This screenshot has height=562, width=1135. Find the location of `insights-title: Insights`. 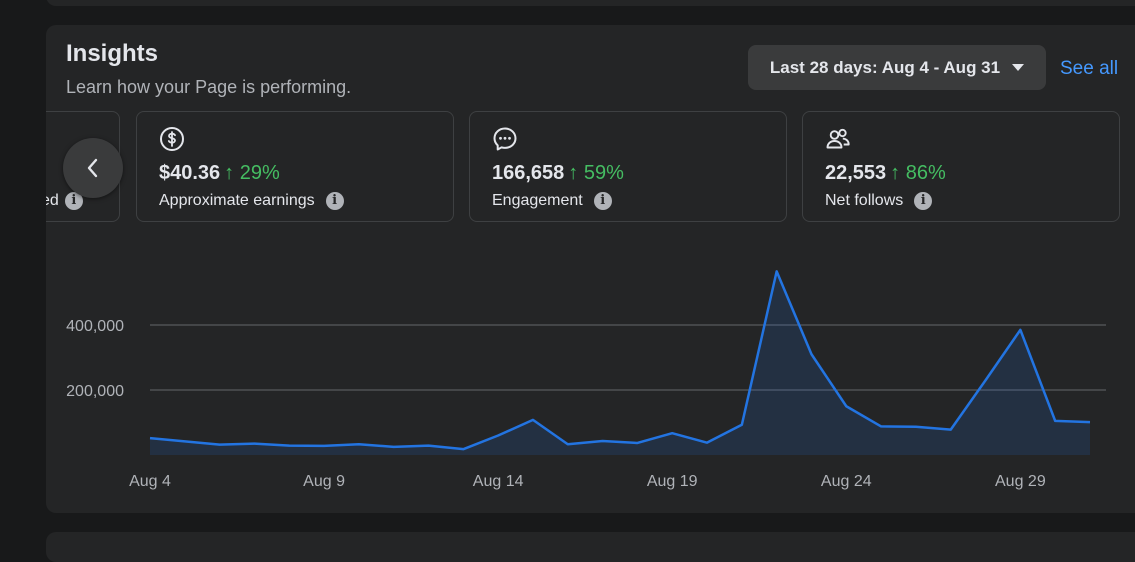

insights-title: Insights is located at coordinates (112, 53).